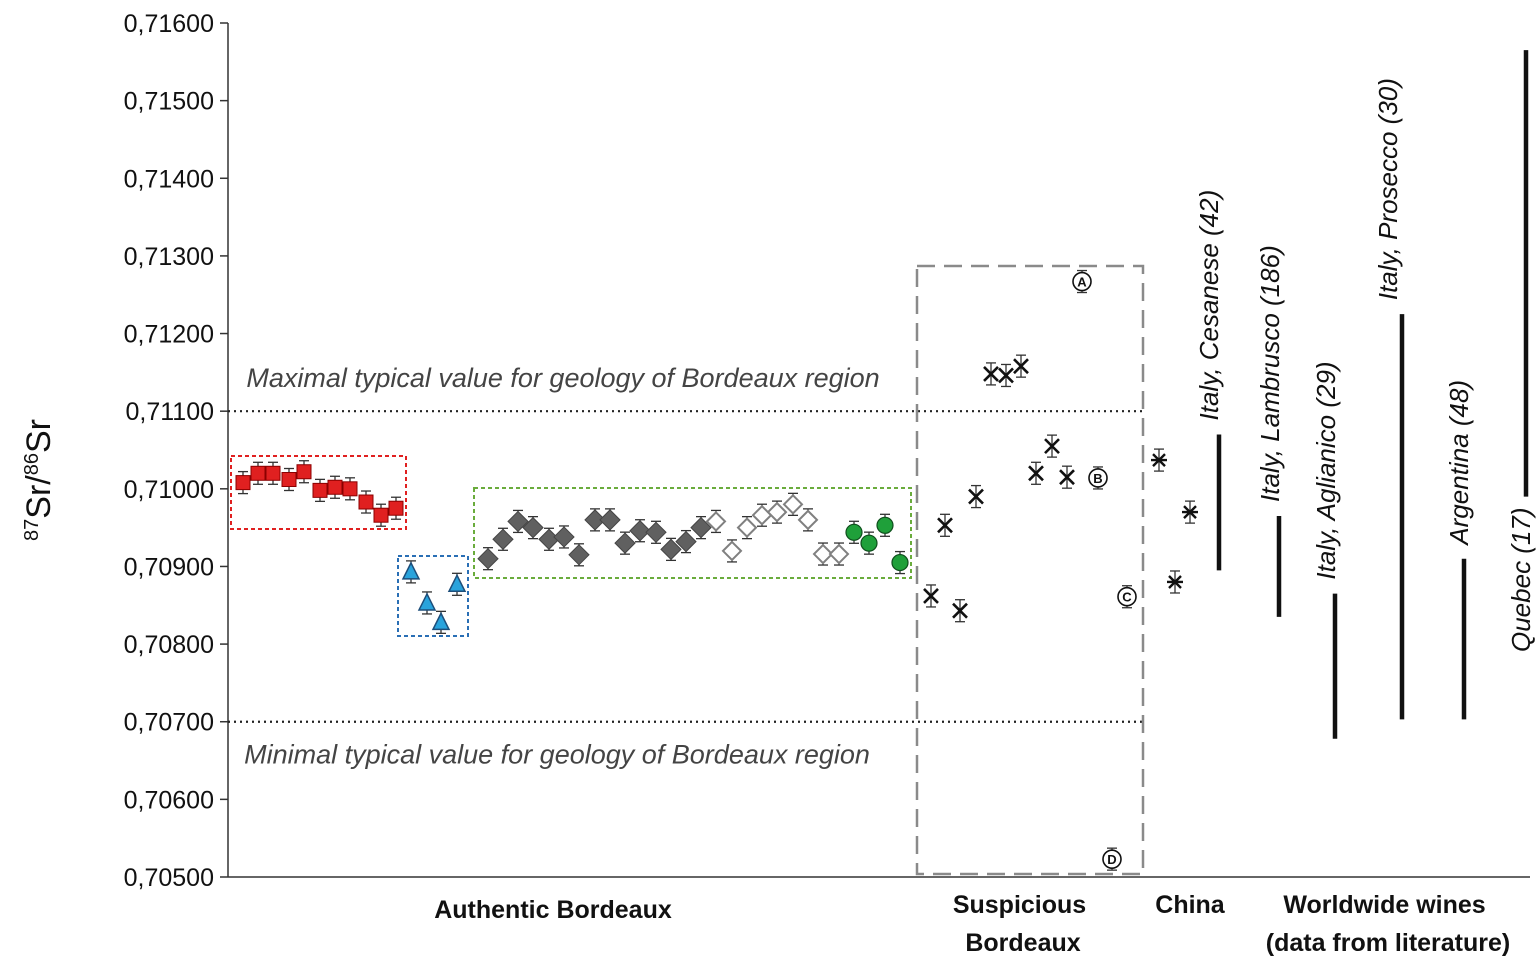 This screenshot has height=965, width=1540. I want to click on category-suspicious-line2: Bordeaux, so click(1022, 943).